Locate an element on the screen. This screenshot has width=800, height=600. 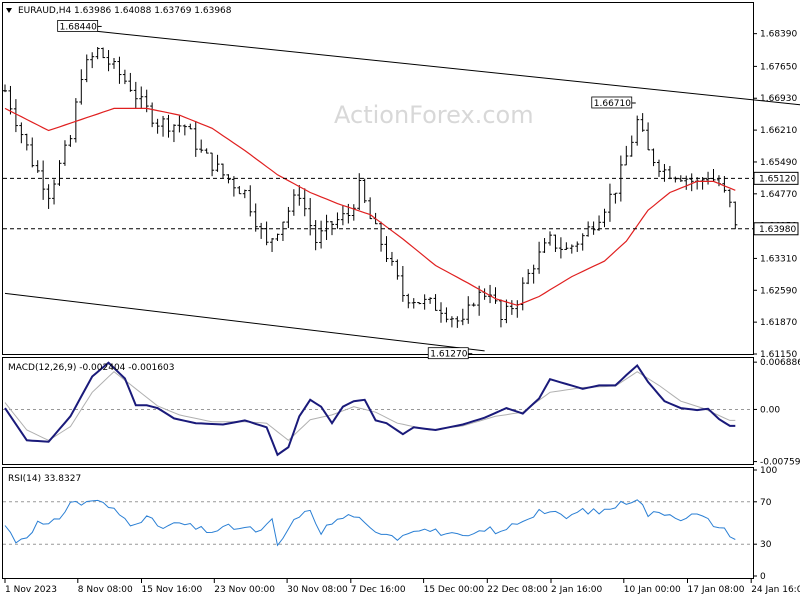
macd-tick-label: 0.00 is located at coordinates (770, 410).